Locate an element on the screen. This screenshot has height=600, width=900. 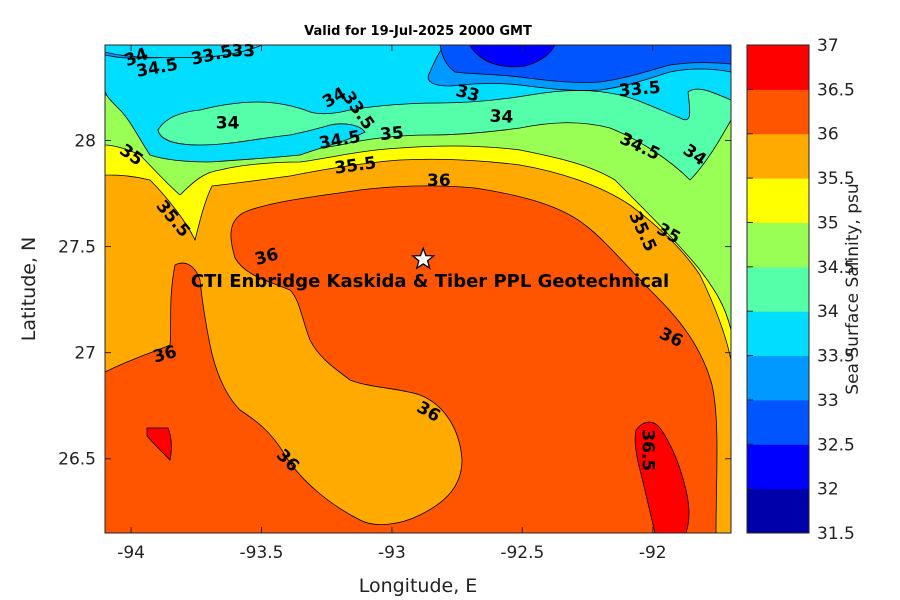
colorbar-tick-label: 36 is located at coordinates (828, 135).